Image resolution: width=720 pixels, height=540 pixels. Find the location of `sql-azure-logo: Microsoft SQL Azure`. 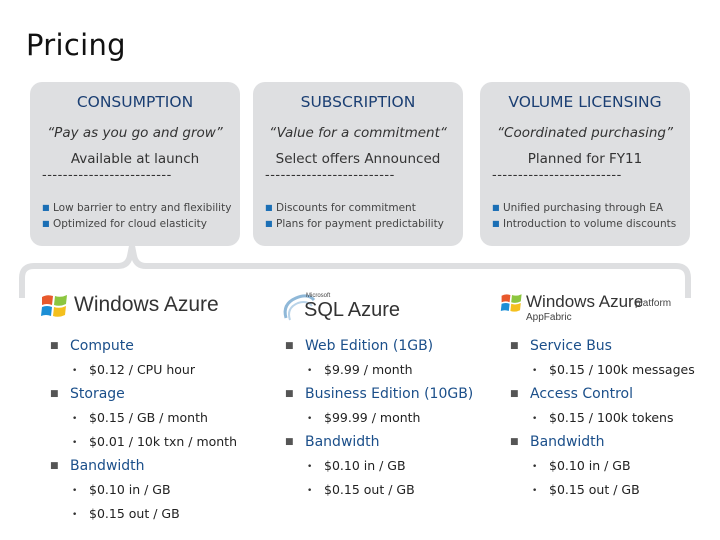

sql-azure-logo: Microsoft SQL Azure is located at coordinates (342, 308).